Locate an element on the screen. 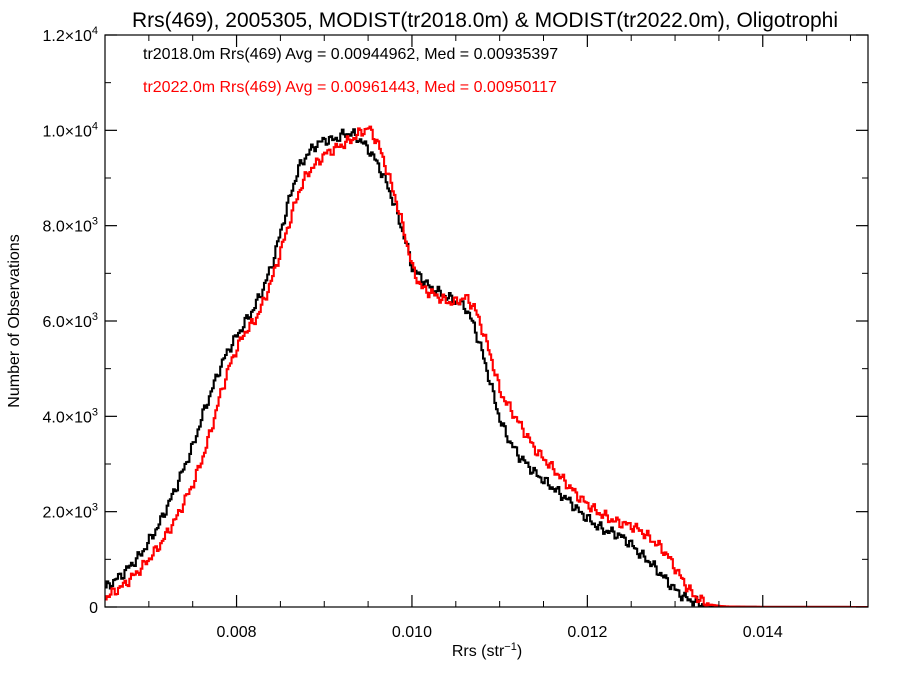 The height and width of the screenshot is (675, 900). y-tick-label: 0 is located at coordinates (93, 608).